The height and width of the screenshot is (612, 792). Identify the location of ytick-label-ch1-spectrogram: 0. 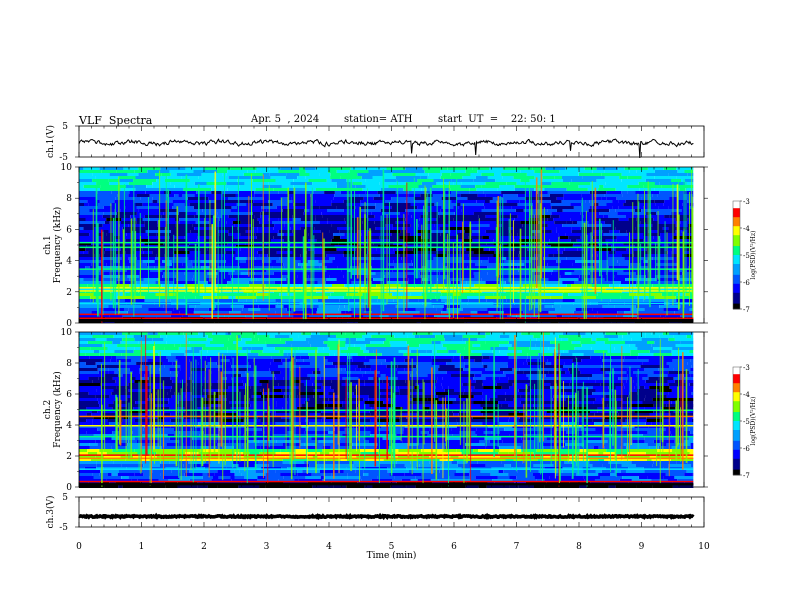
(69, 324).